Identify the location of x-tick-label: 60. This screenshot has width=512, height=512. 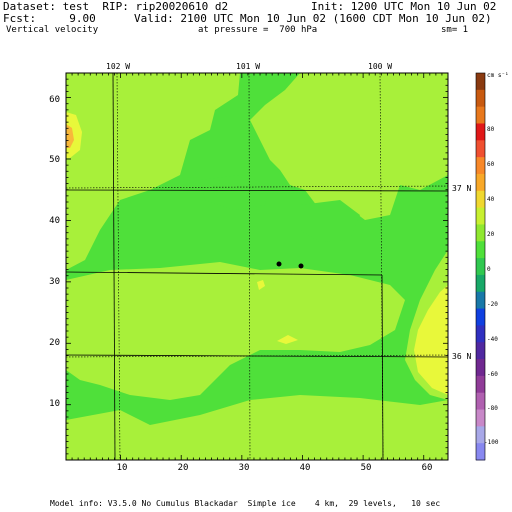
(427, 468).